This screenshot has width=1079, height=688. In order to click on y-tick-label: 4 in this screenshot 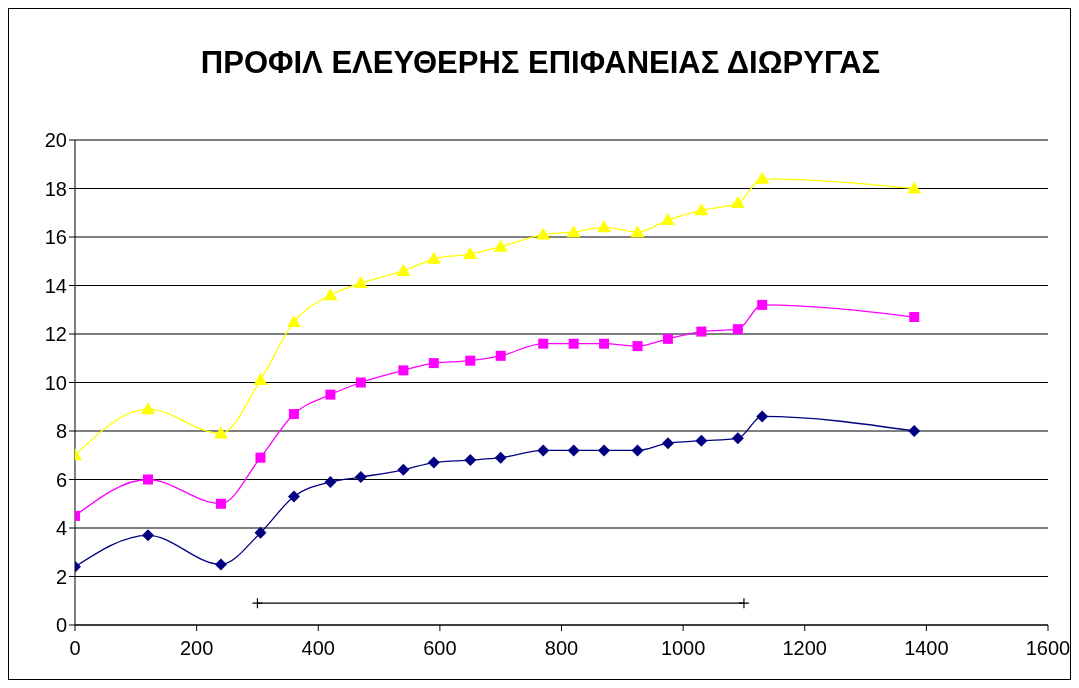, I will do `click(61, 528)`.